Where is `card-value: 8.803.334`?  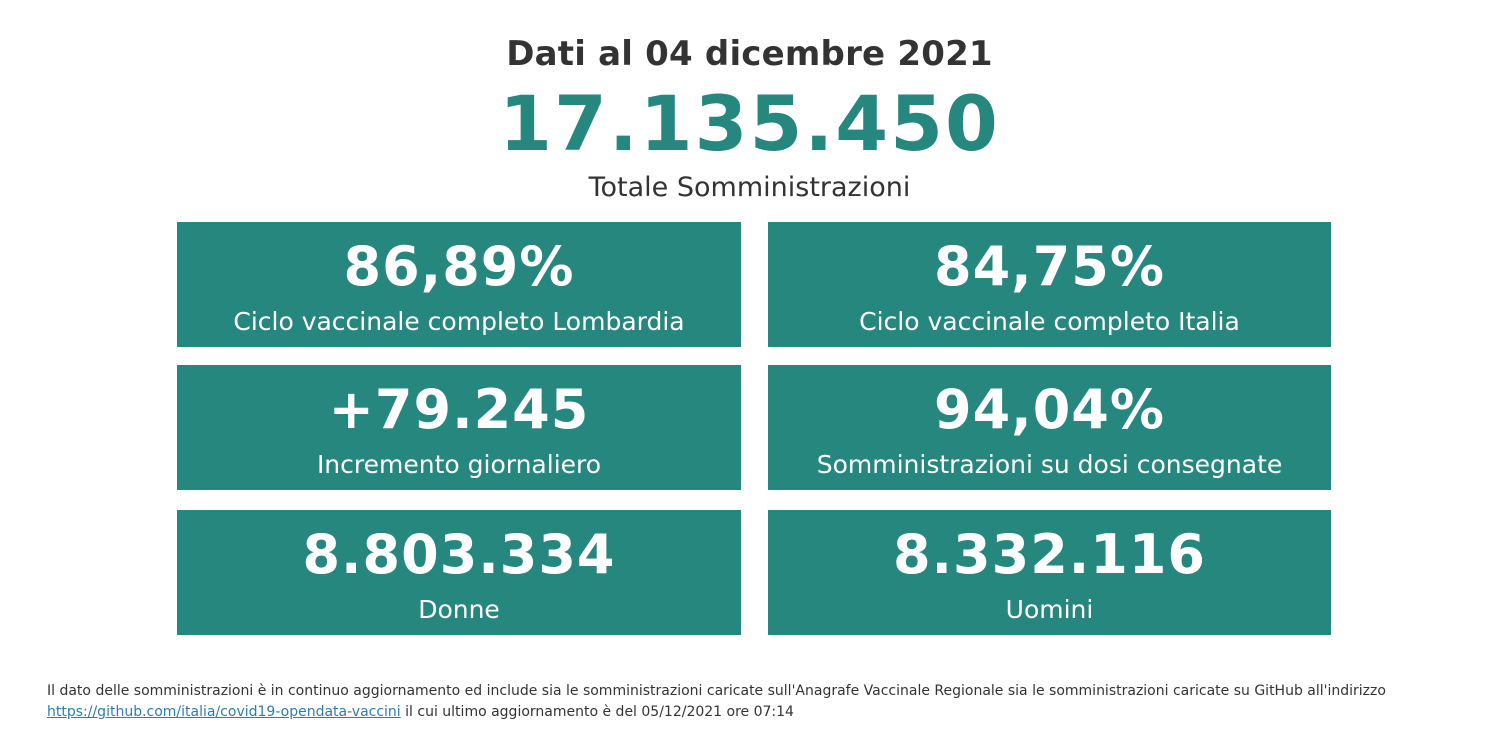 card-value: 8.803.334 is located at coordinates (459, 554).